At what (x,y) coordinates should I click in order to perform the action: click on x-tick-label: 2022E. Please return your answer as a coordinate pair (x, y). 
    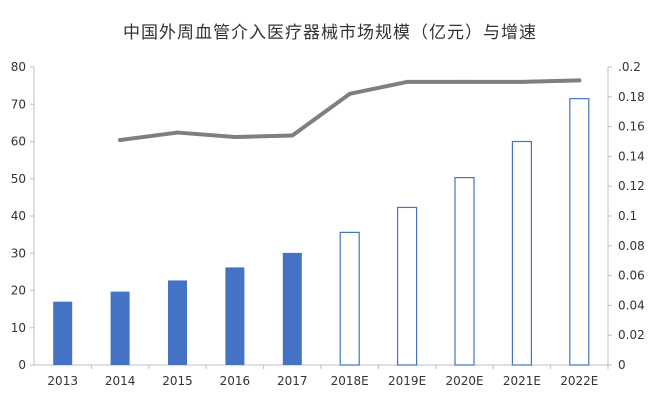
    Looking at the image, I should click on (579, 381).